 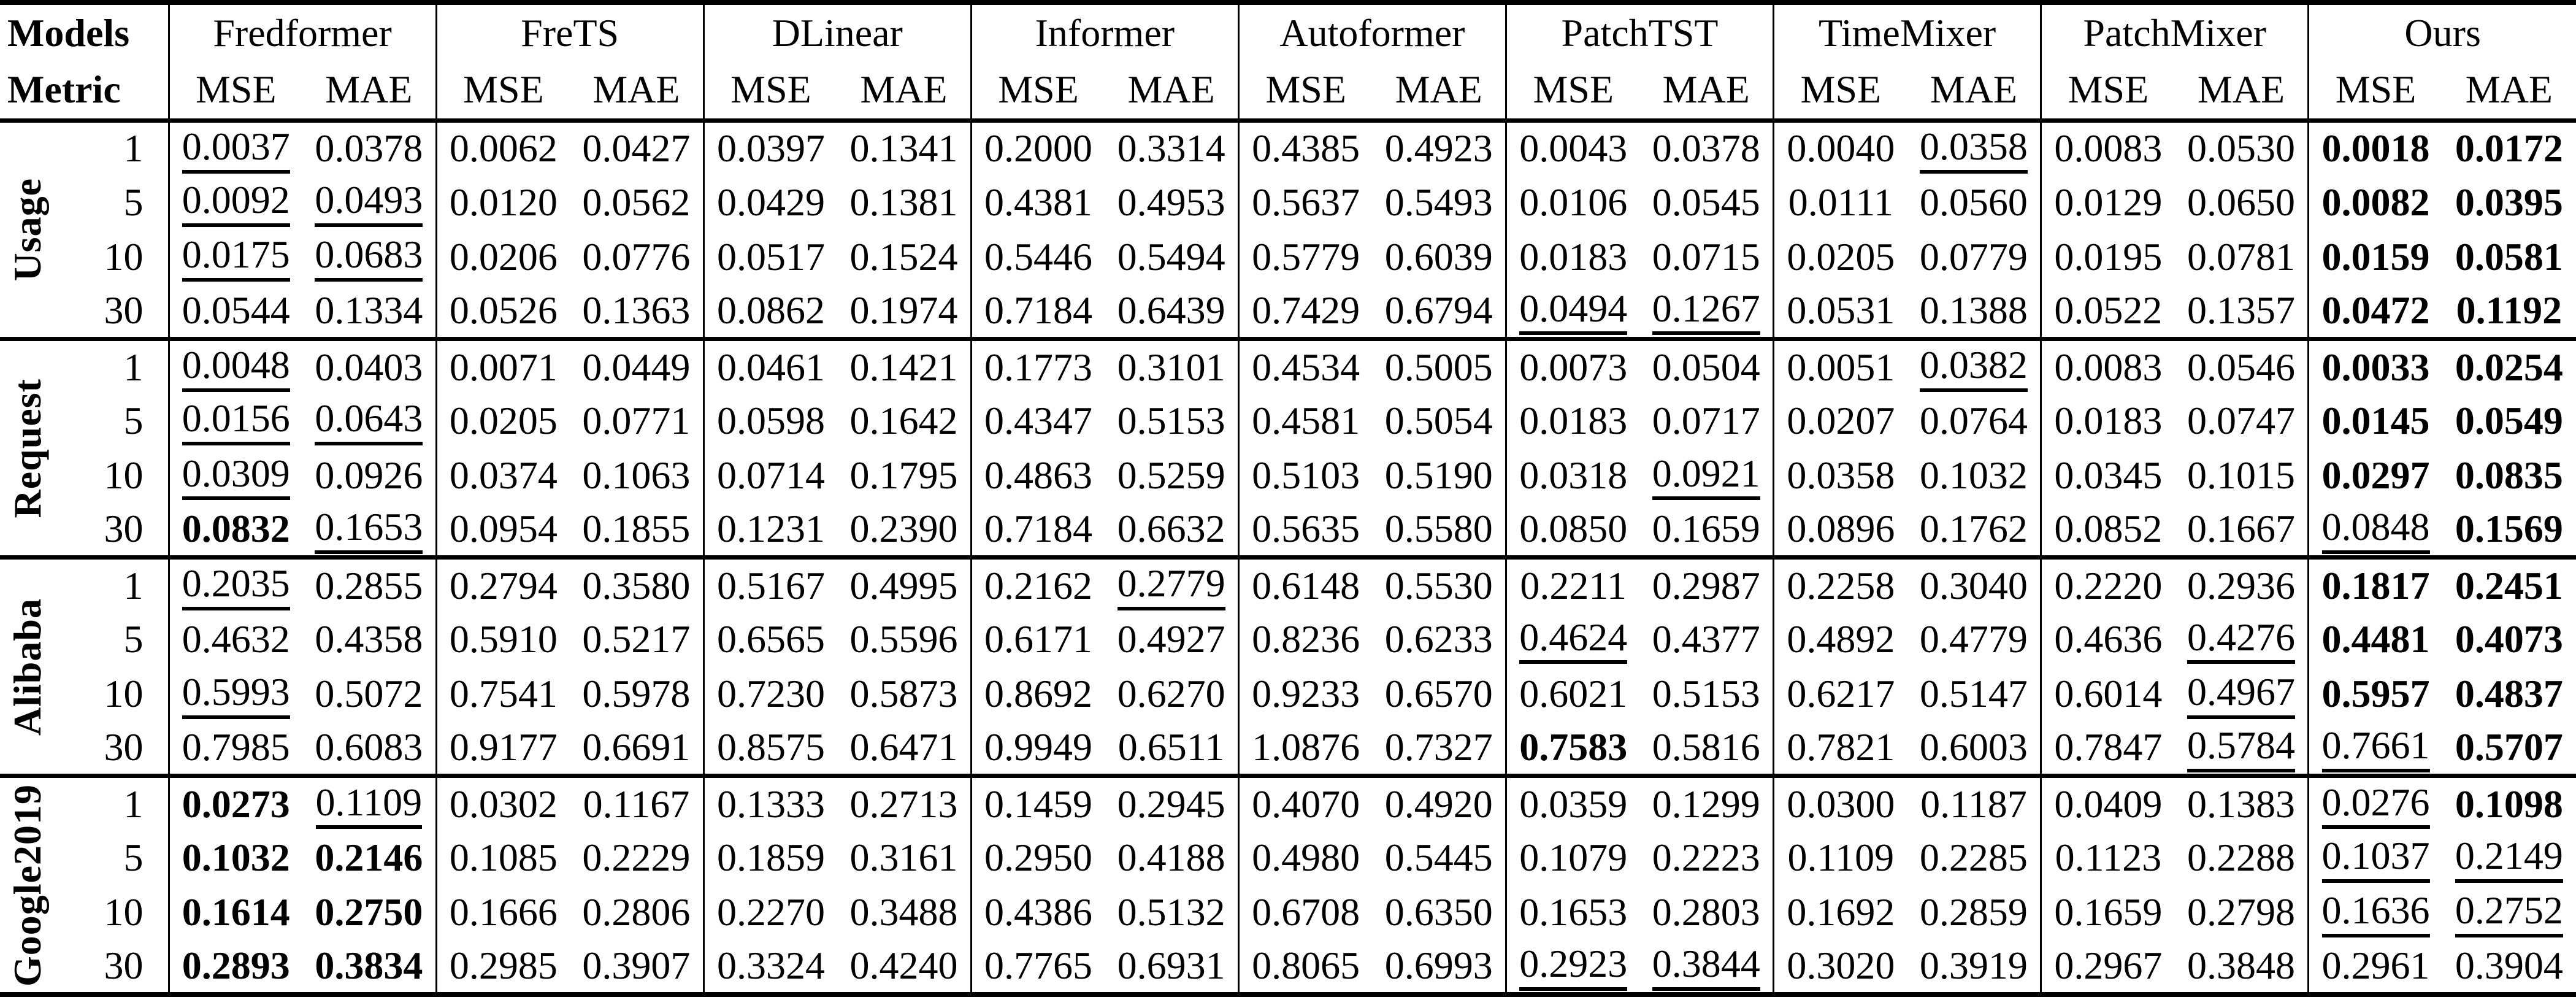 I want to click on value-cell: 0.1098, so click(x=2509, y=804).